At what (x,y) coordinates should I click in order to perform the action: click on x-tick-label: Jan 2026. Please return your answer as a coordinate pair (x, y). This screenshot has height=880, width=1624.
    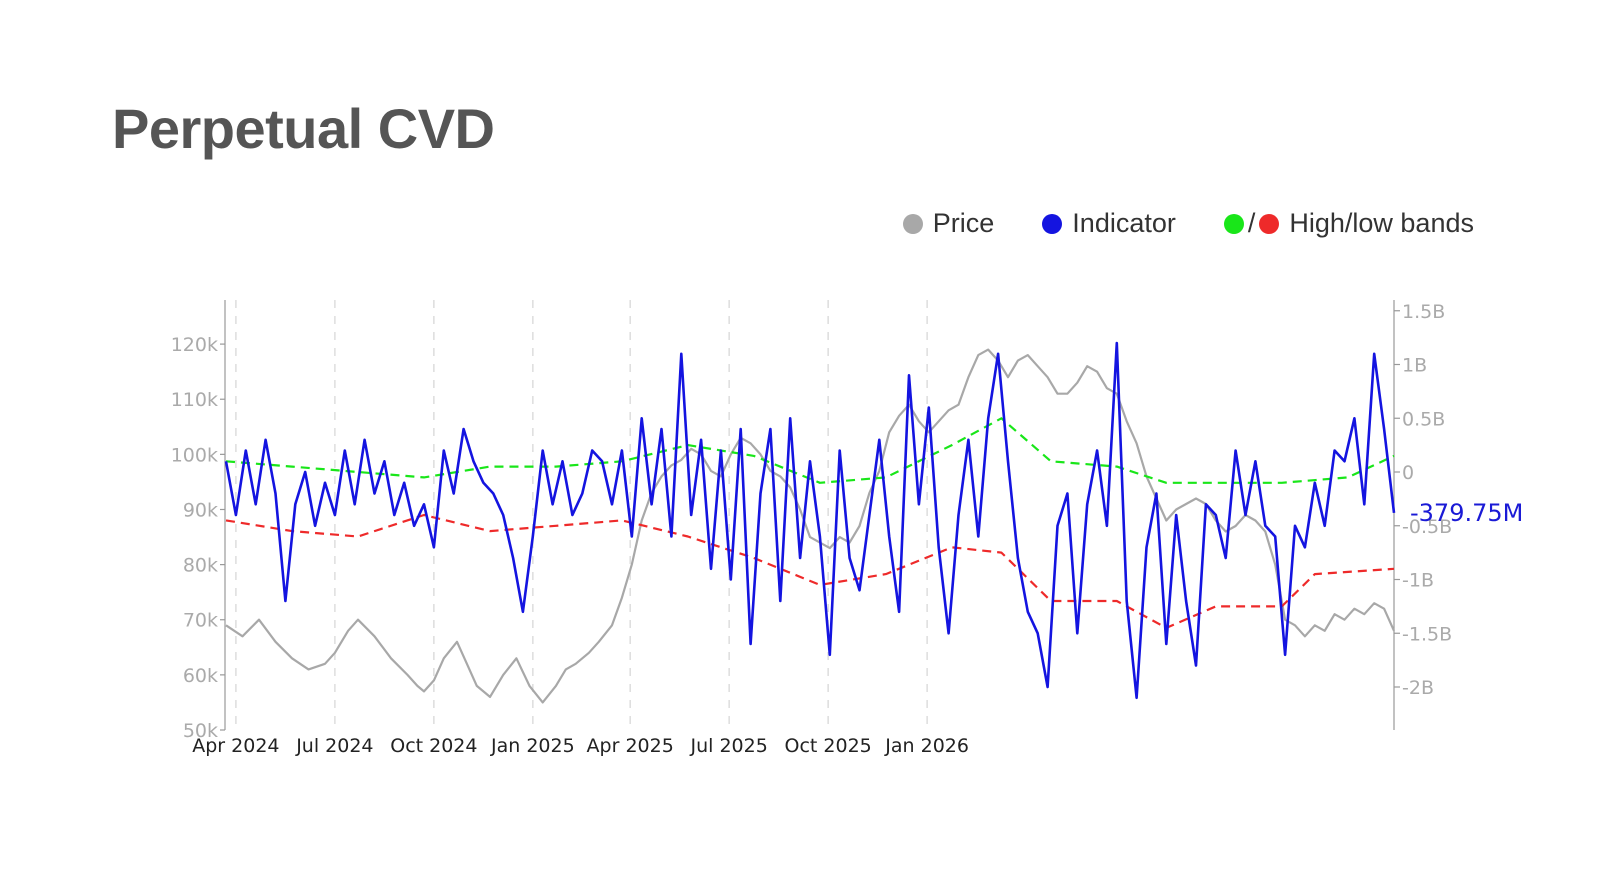
    Looking at the image, I should click on (926, 746).